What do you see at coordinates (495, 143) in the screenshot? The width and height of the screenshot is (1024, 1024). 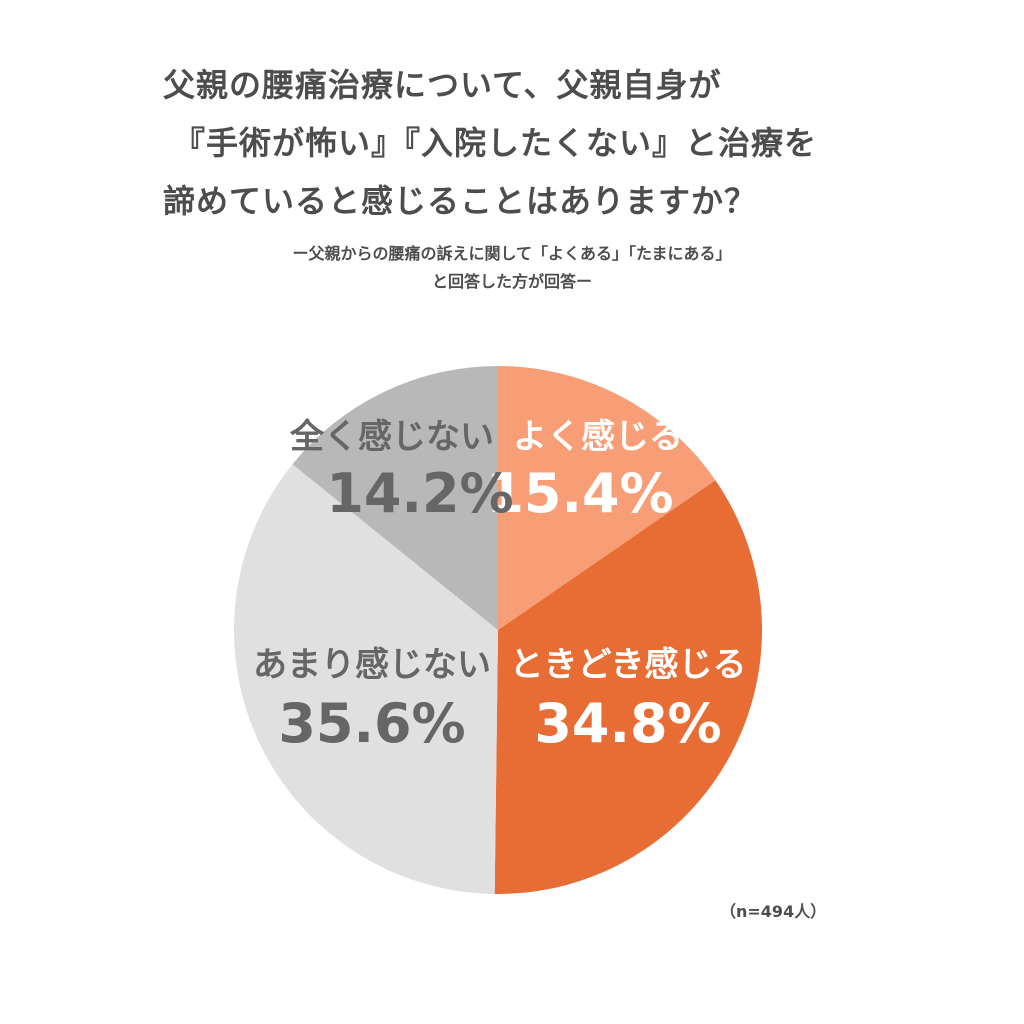 I see `title-line-2: 『手術が怖い』『入院したくない』と治療を` at bounding box center [495, 143].